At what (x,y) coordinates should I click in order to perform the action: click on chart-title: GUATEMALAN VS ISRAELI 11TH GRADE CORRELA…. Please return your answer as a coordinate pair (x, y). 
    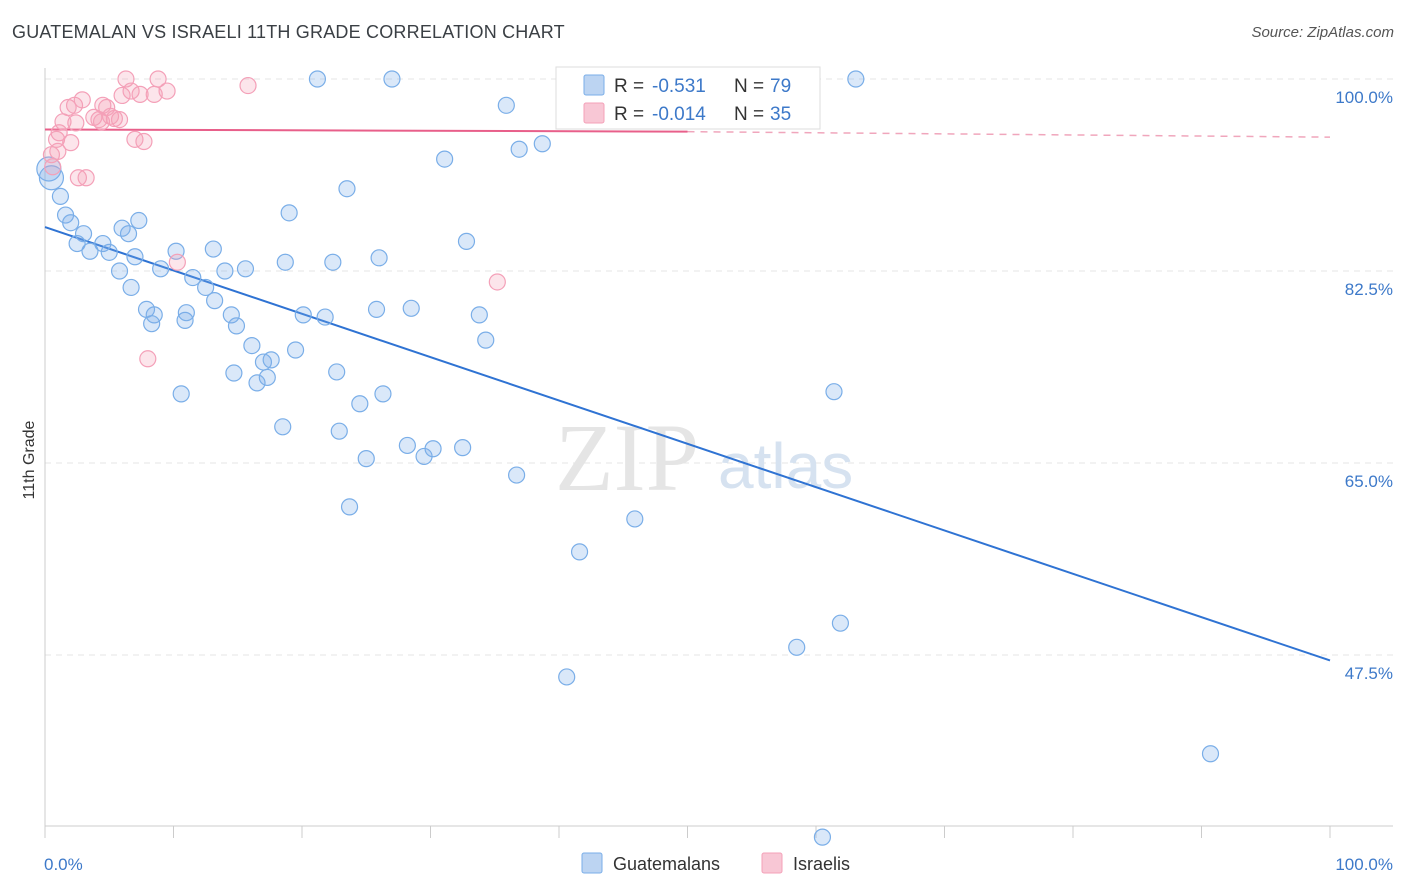
    Looking at the image, I should click on (288, 32).